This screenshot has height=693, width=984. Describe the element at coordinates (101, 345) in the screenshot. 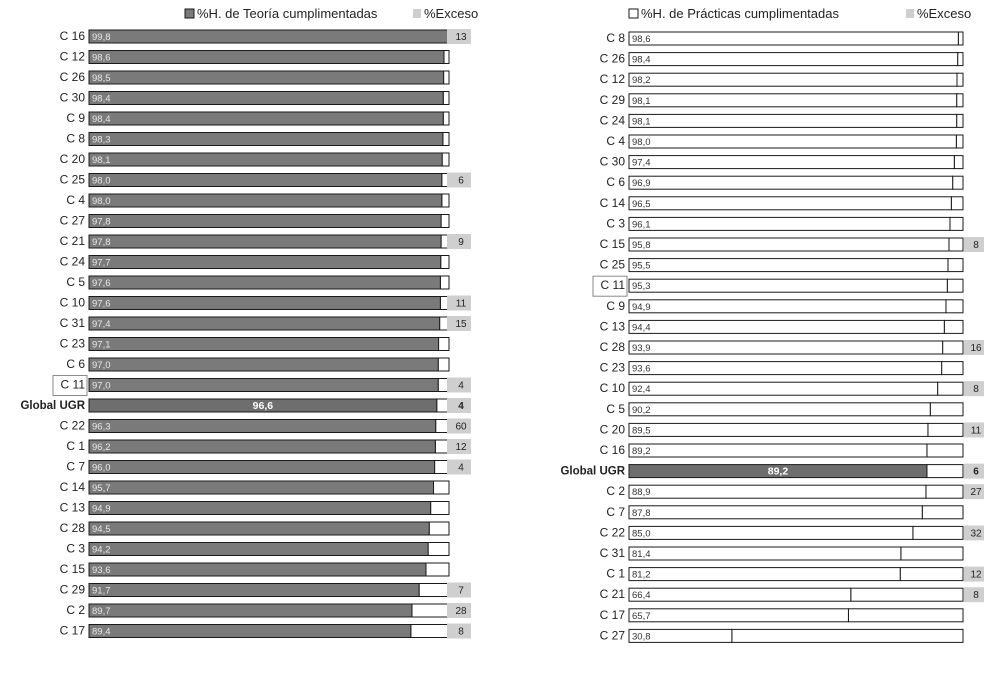

I see `value-label: 97,1` at that location.